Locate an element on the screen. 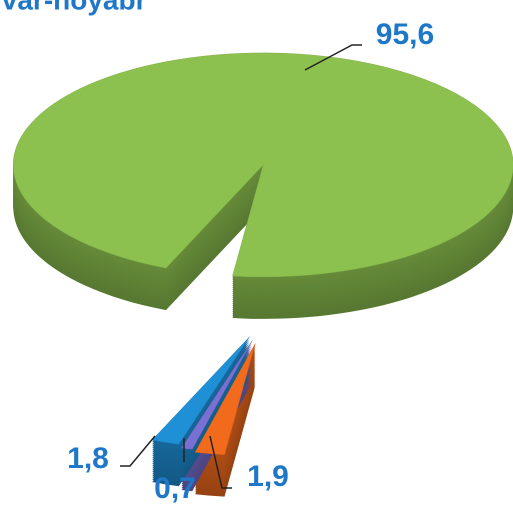 The height and width of the screenshot is (508, 513). chart-title: ıvar-noyabr is located at coordinates (73, 7).